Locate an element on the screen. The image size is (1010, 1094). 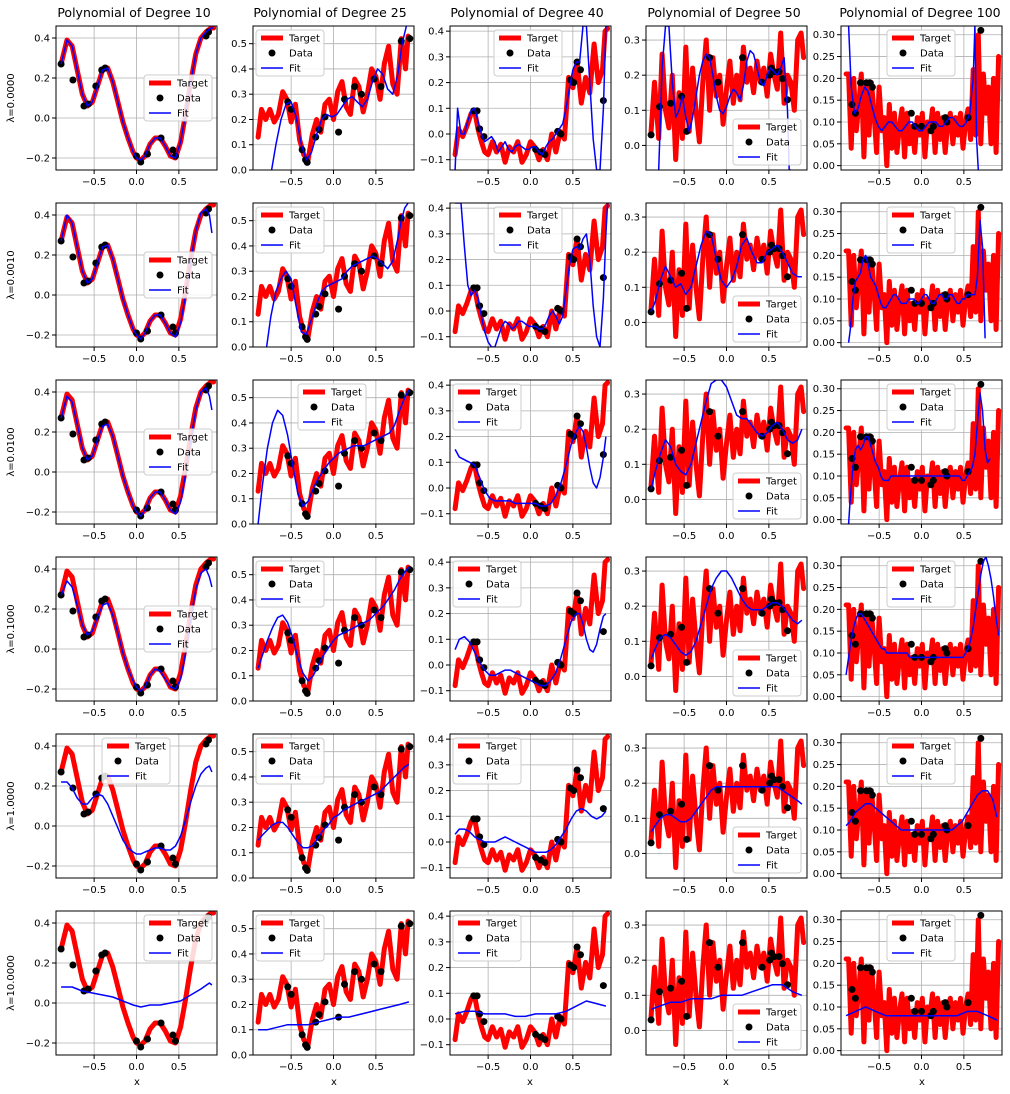
col-title-degree-25: Polynomial of Degree 25 is located at coordinates (329, 12).